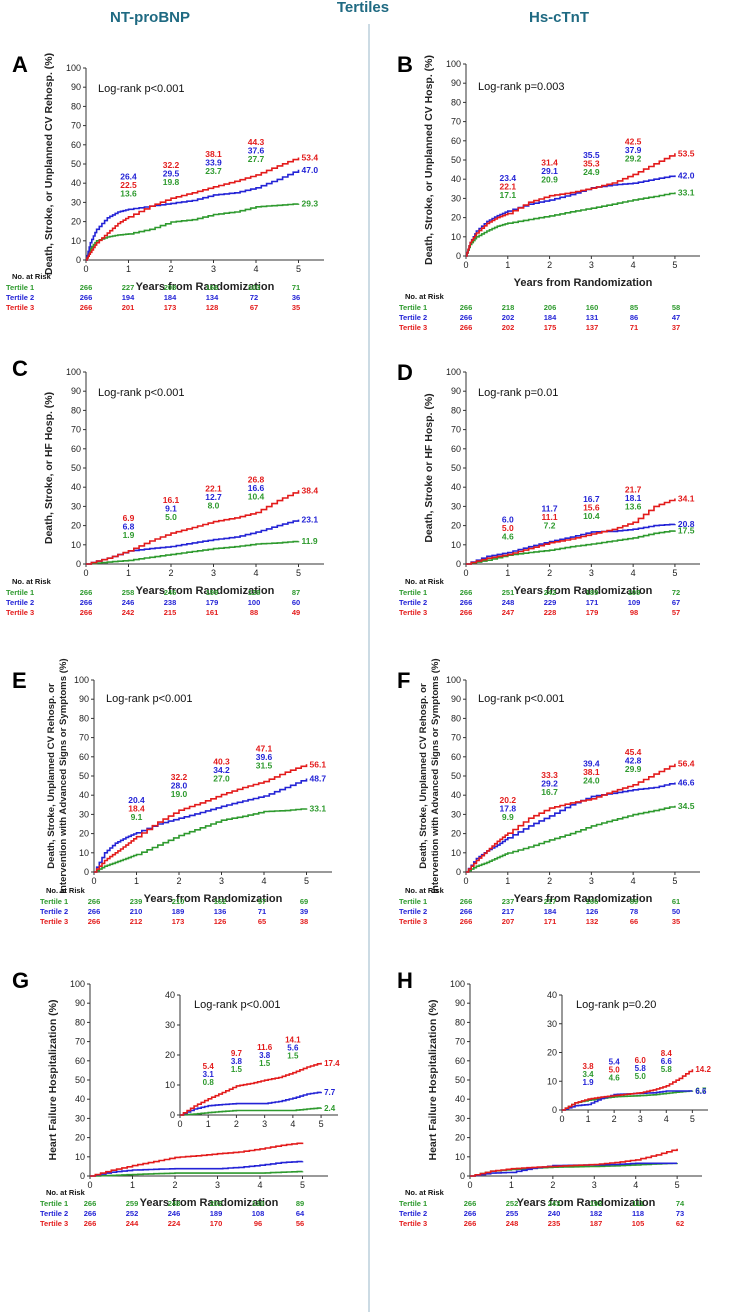 The image size is (737, 1312). What do you see at coordinates (214, 506) in the screenshot?
I see `annotation-value: 8.0` at bounding box center [214, 506].